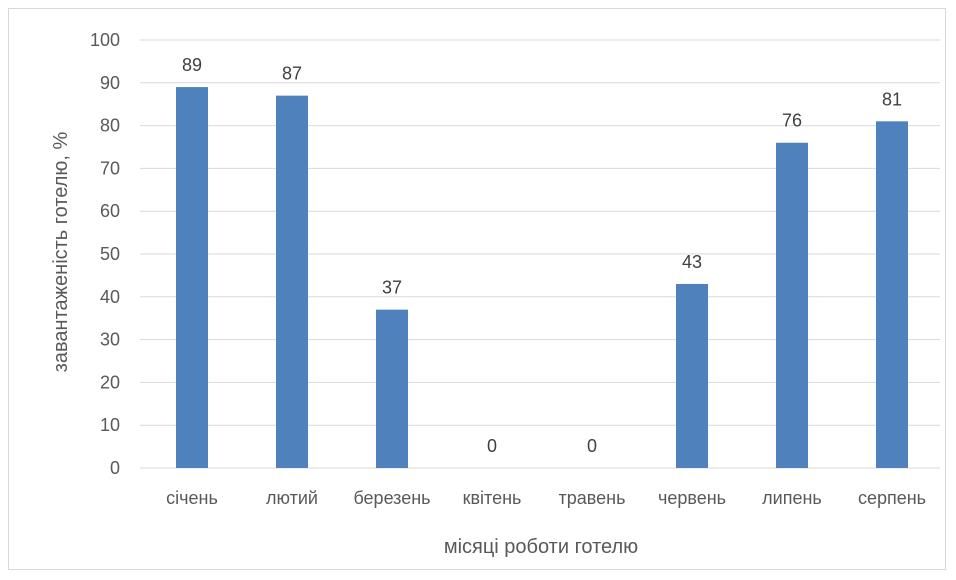  What do you see at coordinates (110, 168) in the screenshot?
I see `y-tick-label: 70` at bounding box center [110, 168].